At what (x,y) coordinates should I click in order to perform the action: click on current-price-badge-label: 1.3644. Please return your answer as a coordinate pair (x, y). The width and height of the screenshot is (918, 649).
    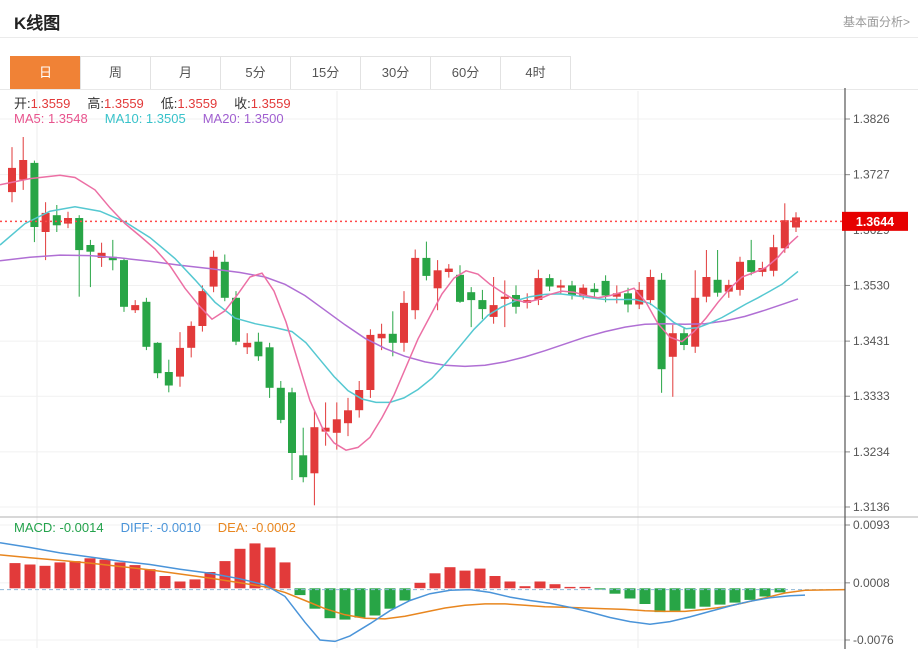
    Looking at the image, I should click on (875, 222).